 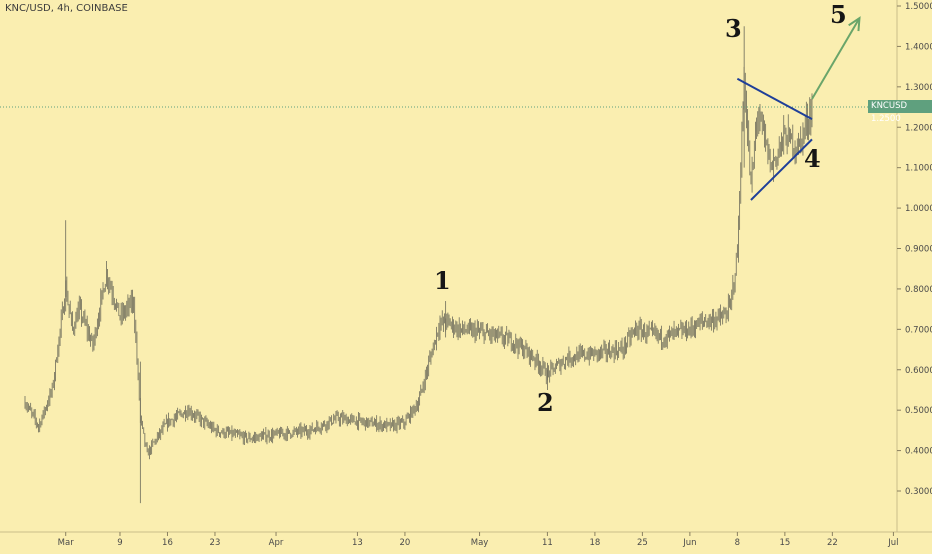 What do you see at coordinates (918, 209) in the screenshot?
I see `y-tick-label: 1.0000` at bounding box center [918, 209].